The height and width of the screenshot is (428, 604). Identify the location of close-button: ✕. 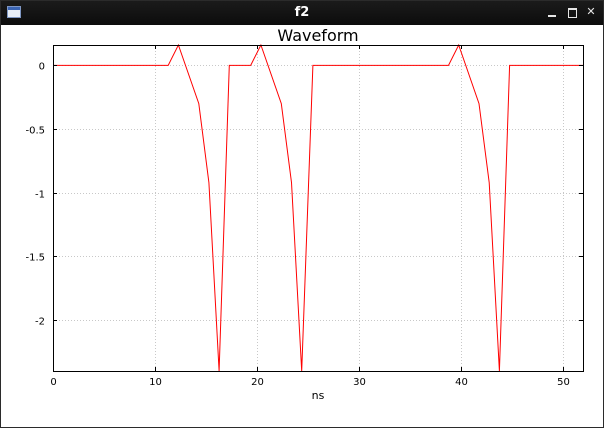
(591, 12).